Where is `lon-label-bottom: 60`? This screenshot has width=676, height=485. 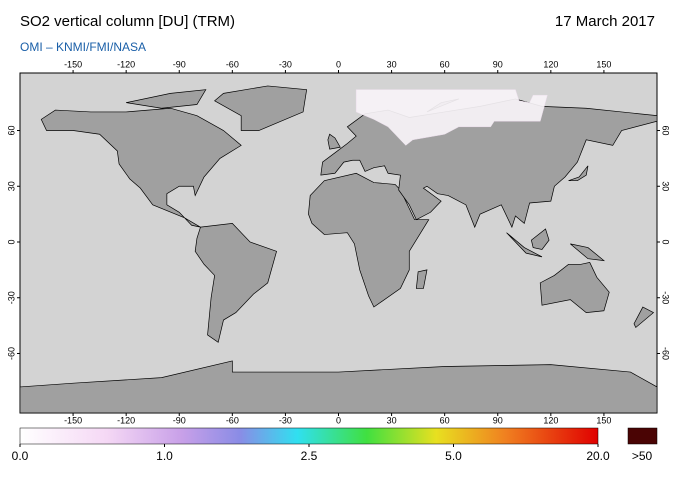 lon-label-bottom: 60 is located at coordinates (445, 420).